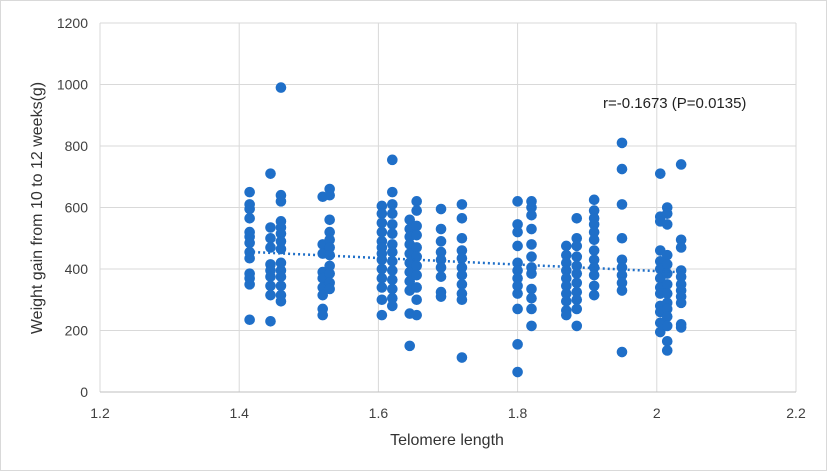  What do you see at coordinates (37, 208) in the screenshot?
I see `y-axis-label: Weight gain from 10 to 12 weeks(g)` at bounding box center [37, 208].